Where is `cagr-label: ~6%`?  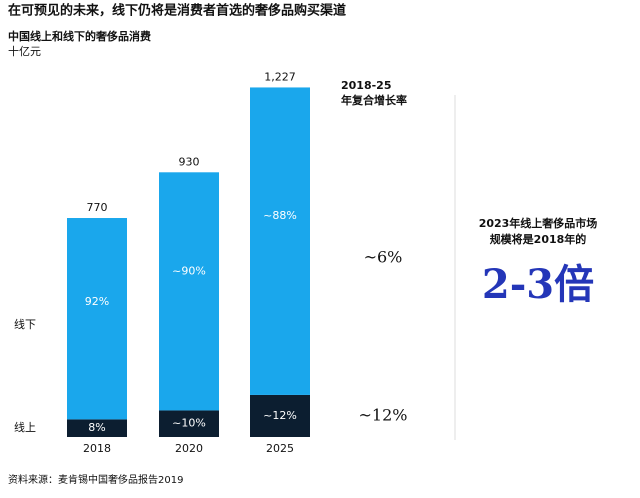
cagr-label: ~6% is located at coordinates (383, 257).